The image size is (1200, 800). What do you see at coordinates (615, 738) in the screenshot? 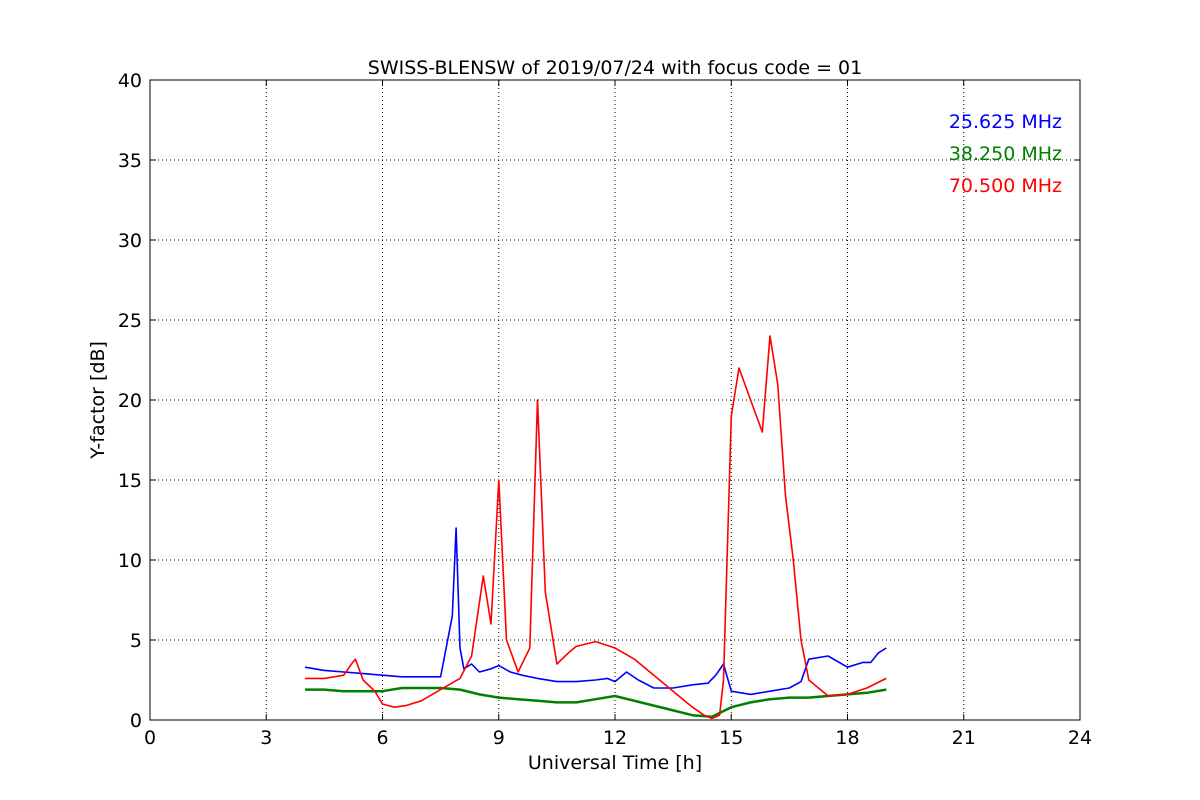
I see `x-tick-label: 12` at bounding box center [615, 738].